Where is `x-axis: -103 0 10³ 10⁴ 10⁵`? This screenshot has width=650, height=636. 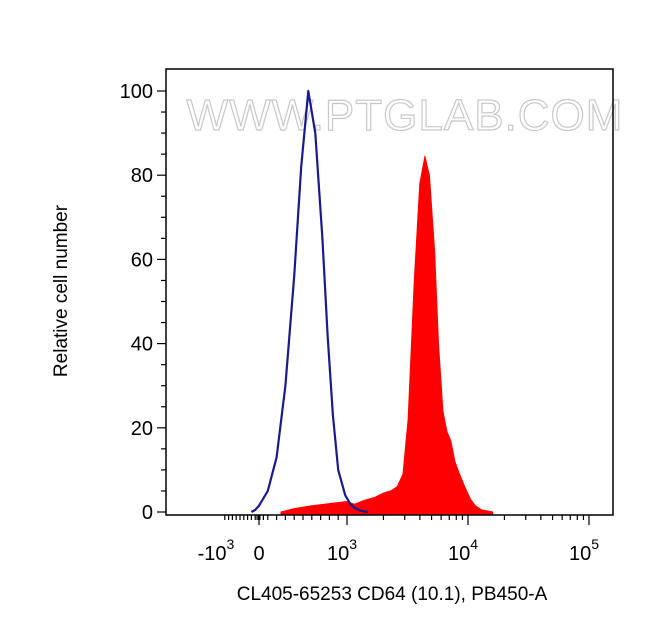
x-axis: -103 0 10³ 10⁴ 10⁵ is located at coordinates (398, 540).